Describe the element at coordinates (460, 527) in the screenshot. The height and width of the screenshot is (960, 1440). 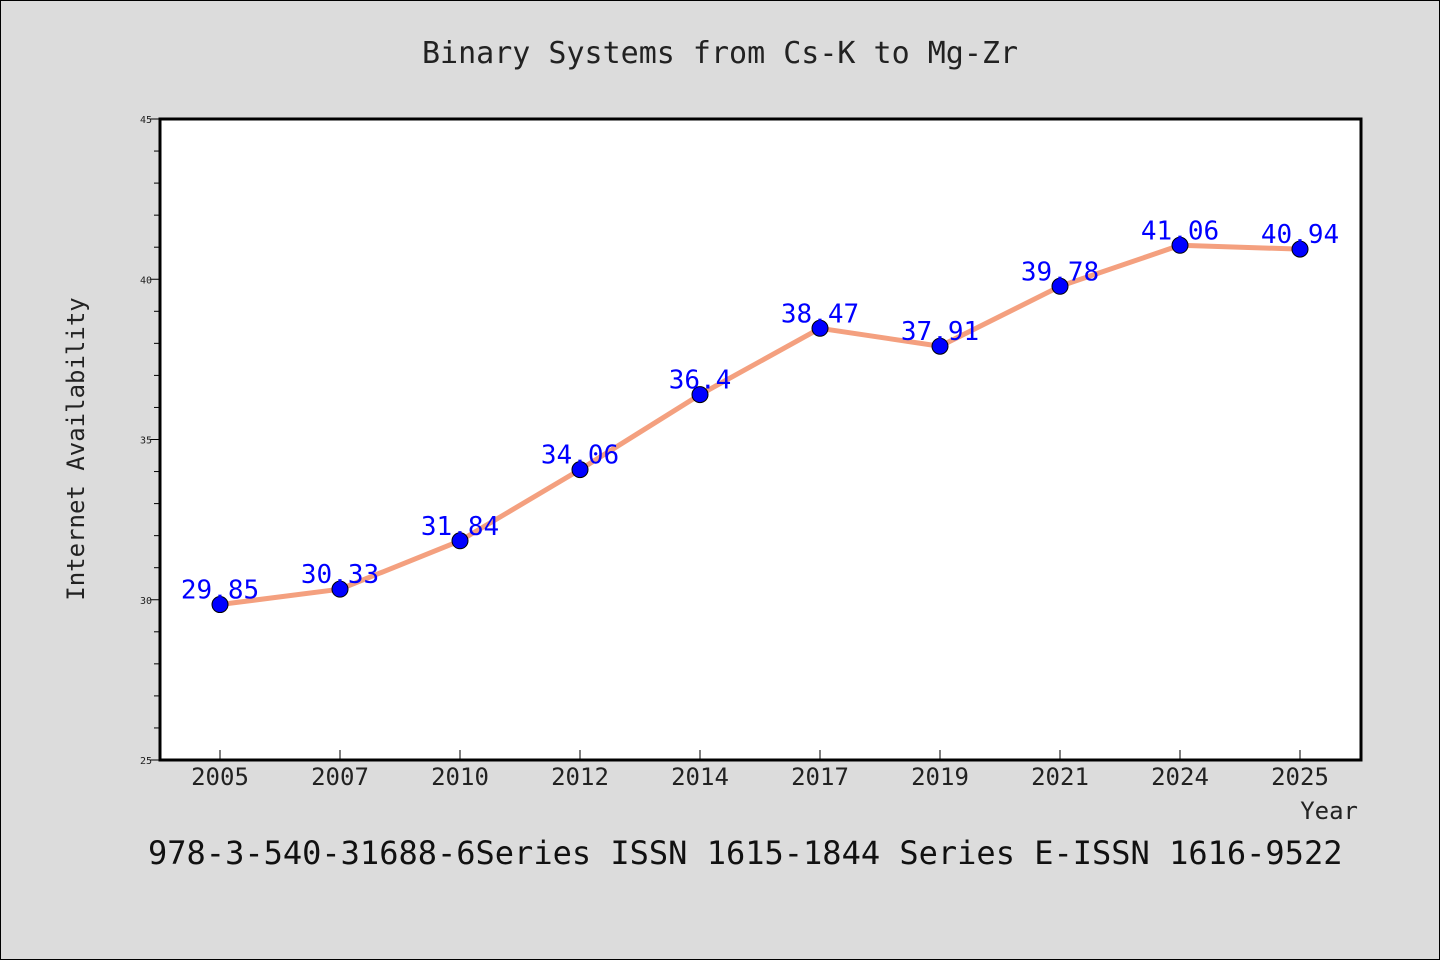
I see `data-label: 31.84` at that location.